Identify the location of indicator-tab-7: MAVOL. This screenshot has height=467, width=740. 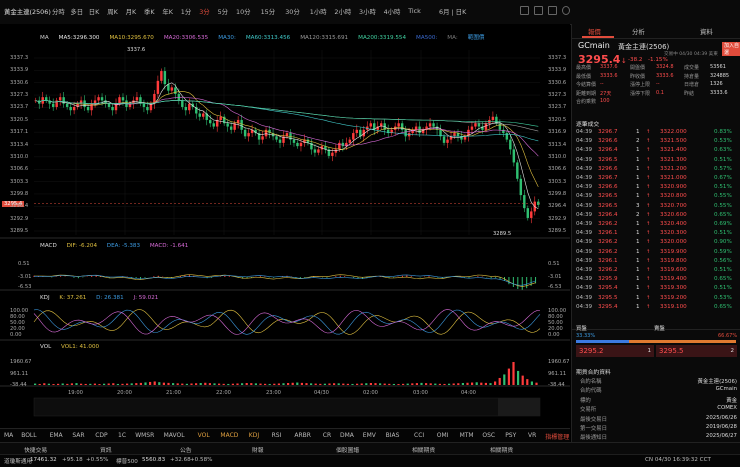
(174, 435).